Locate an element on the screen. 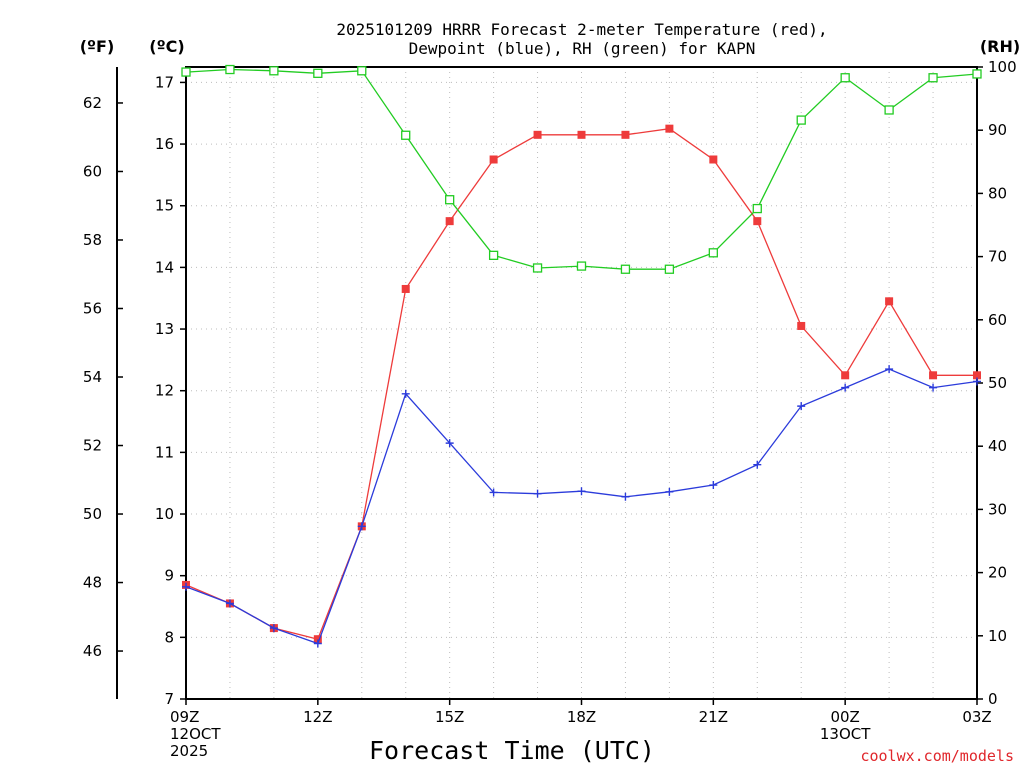 This screenshot has height=768, width=1024. source-credit: coolwx.com/models is located at coordinates (937, 756).